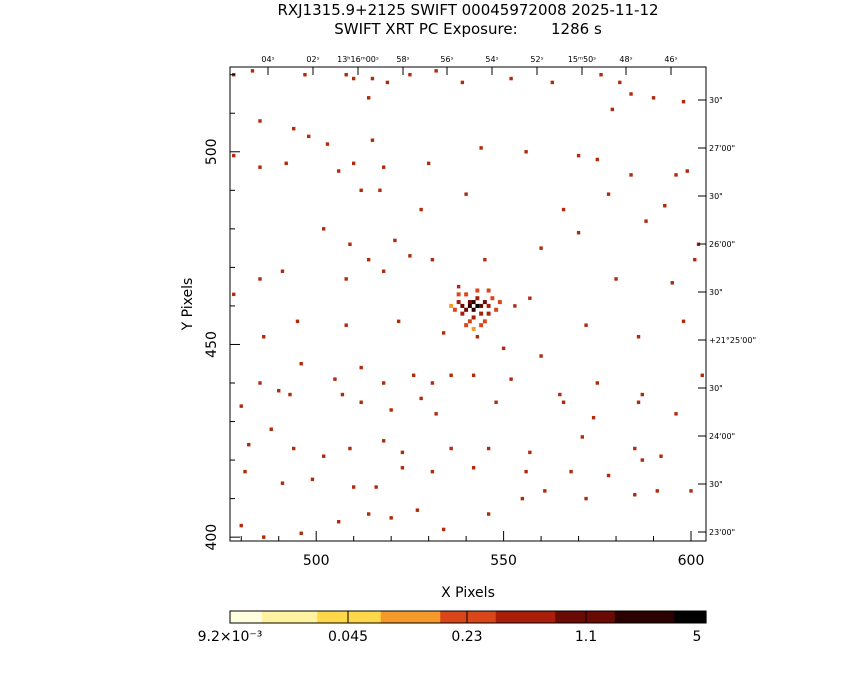 The height and width of the screenshot is (684, 850). Describe the element at coordinates (625, 59) in the screenshot. I see `ra-tick-label: 48ˢ` at that location.